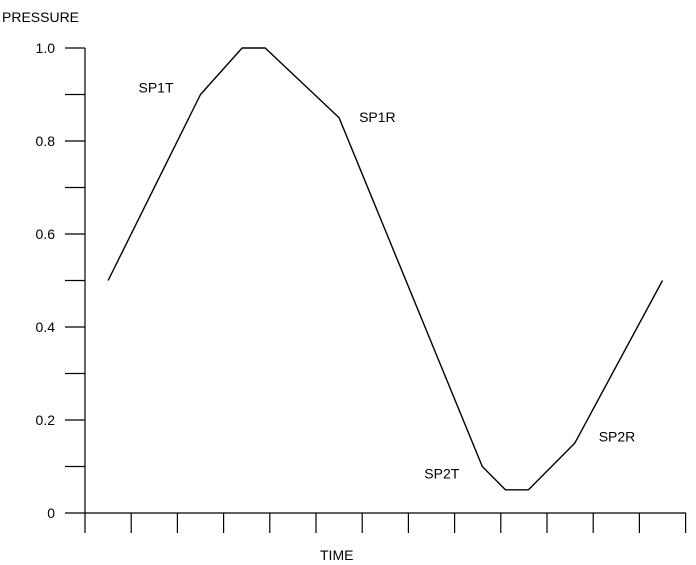  I want to click on annotation-label: SP2T, so click(441, 474).